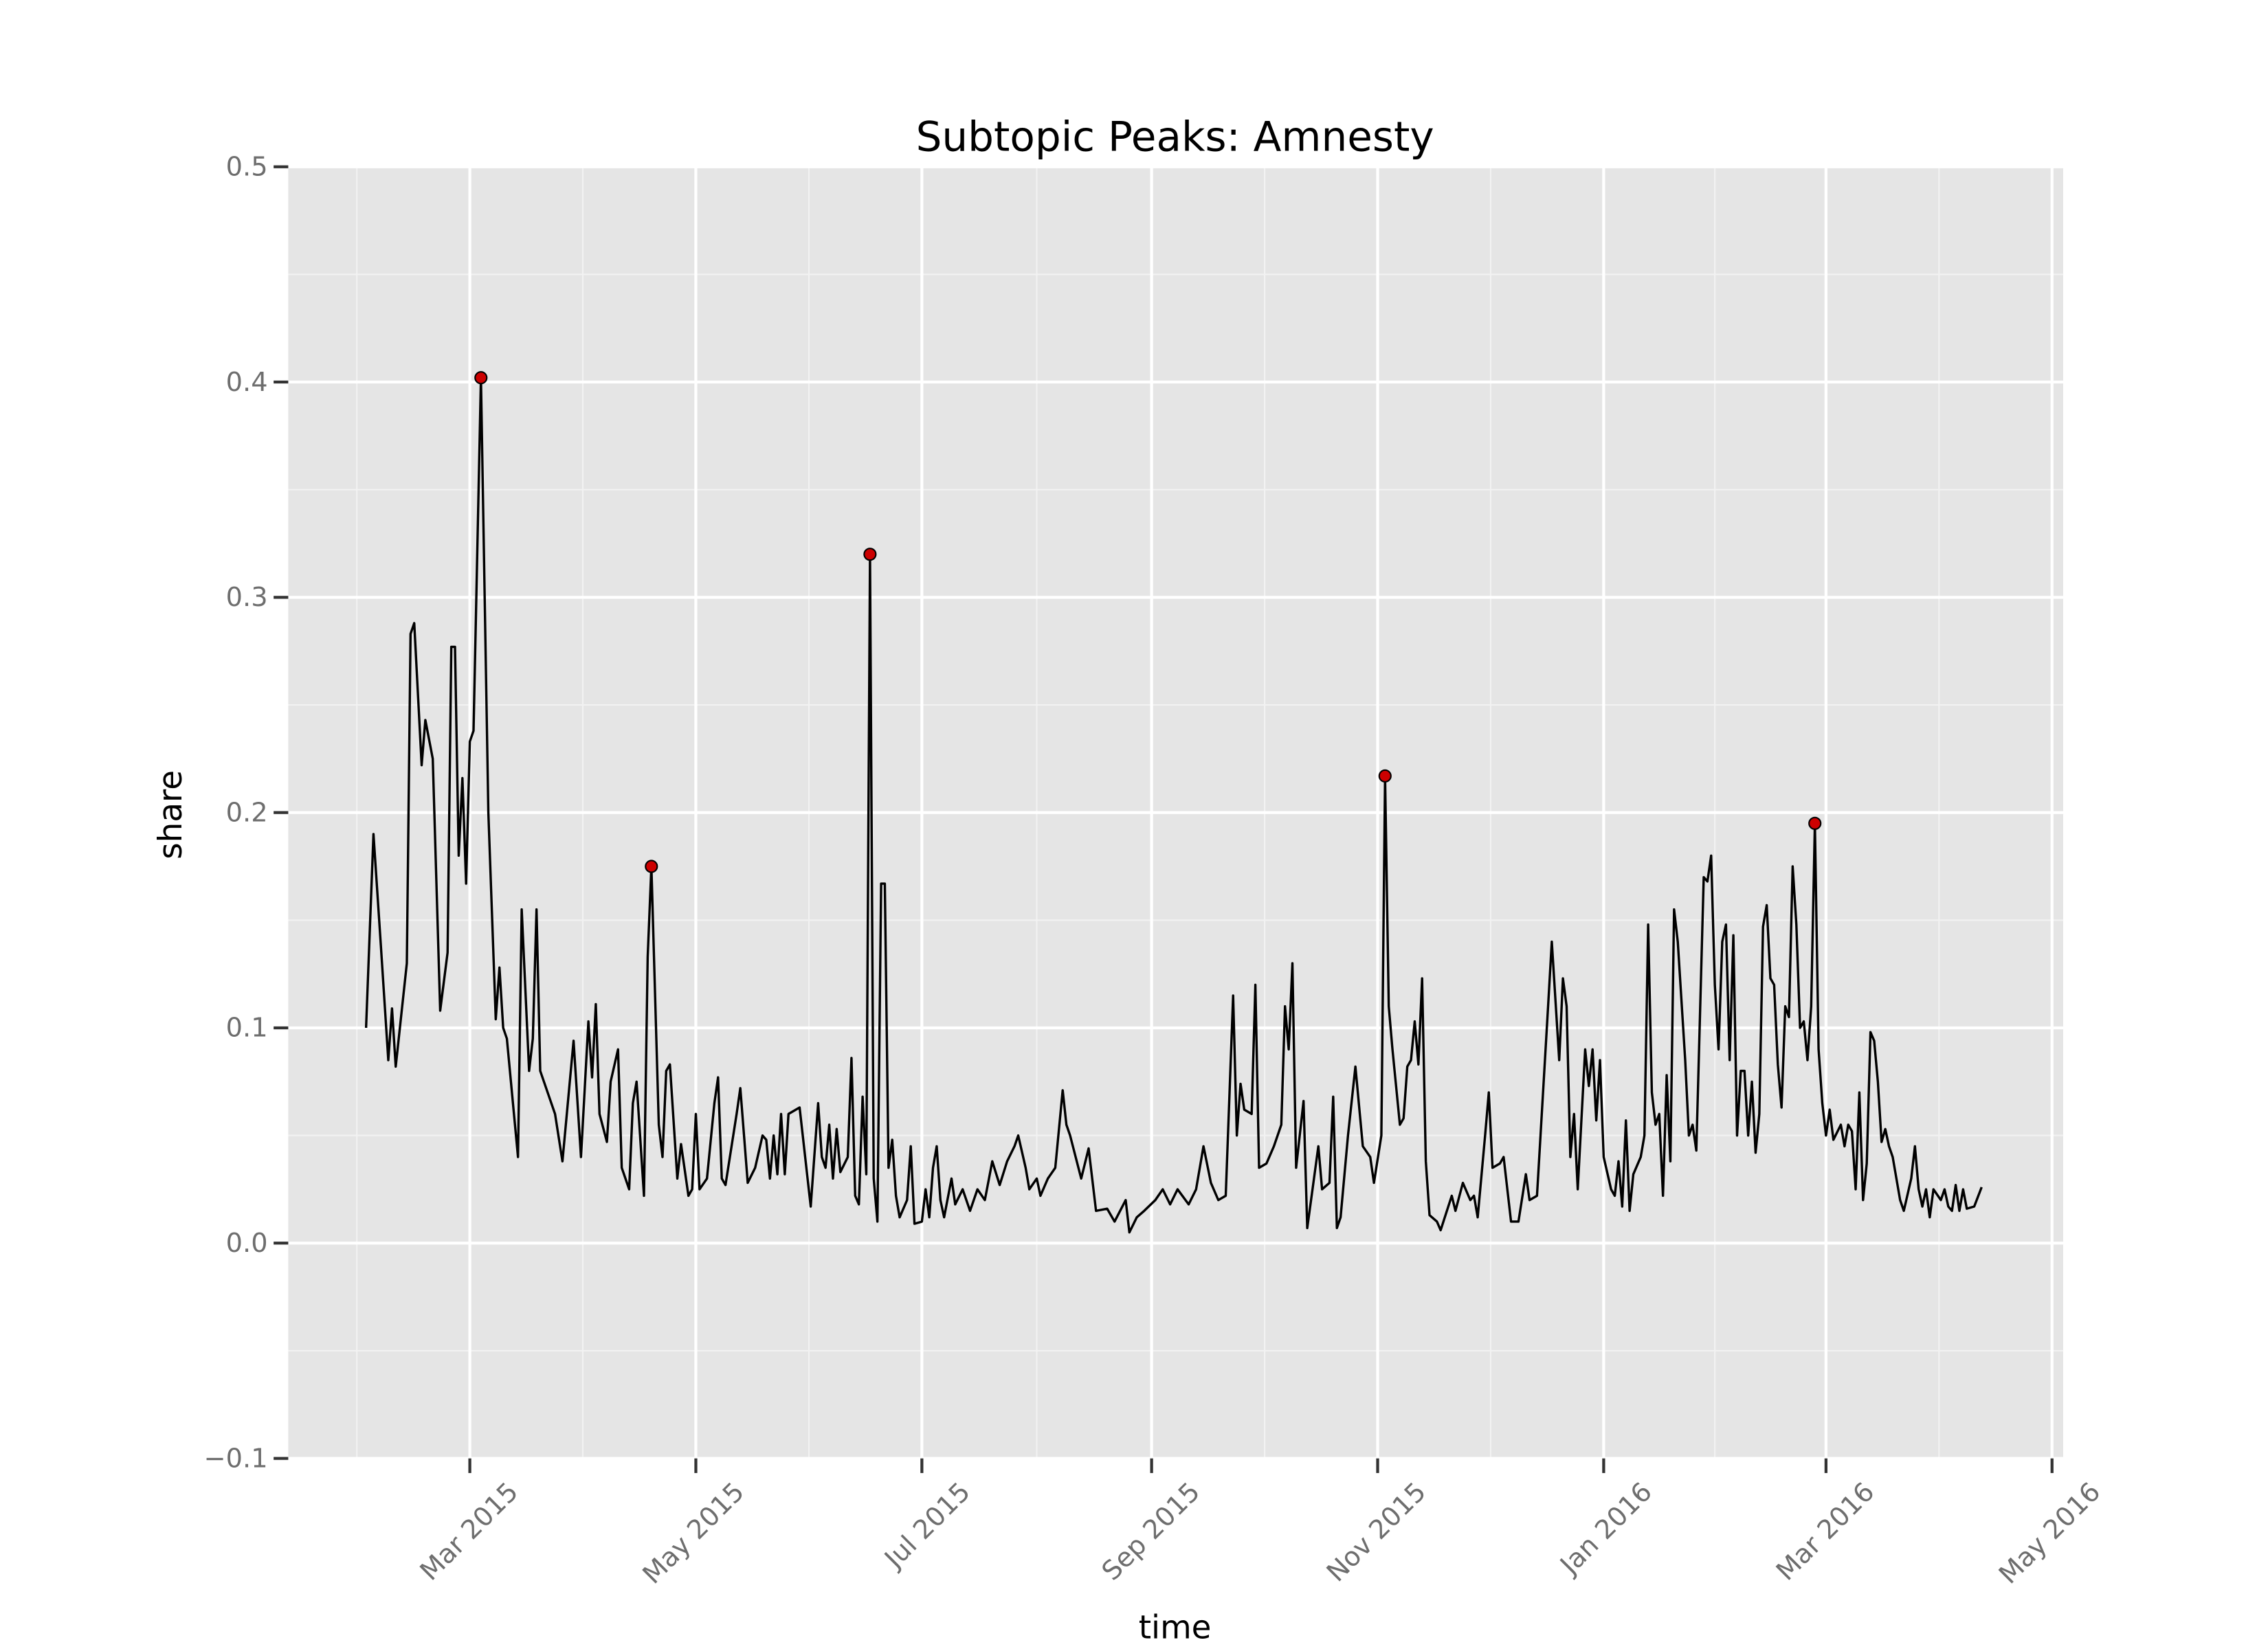  Describe the element at coordinates (171, 815) in the screenshot. I see `y-axis-label: share` at that location.